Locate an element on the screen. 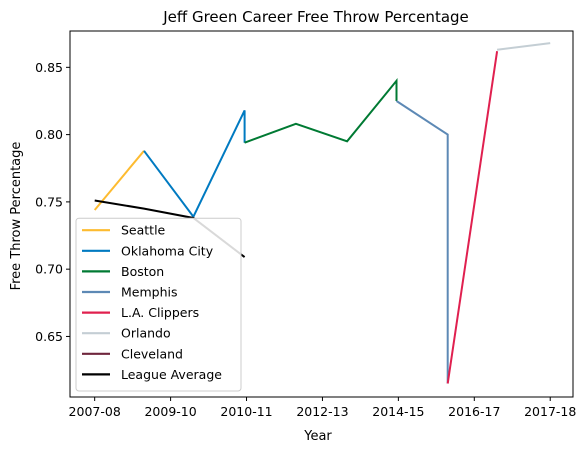 The image size is (582, 453). legend-label: Cleveland is located at coordinates (152, 353).